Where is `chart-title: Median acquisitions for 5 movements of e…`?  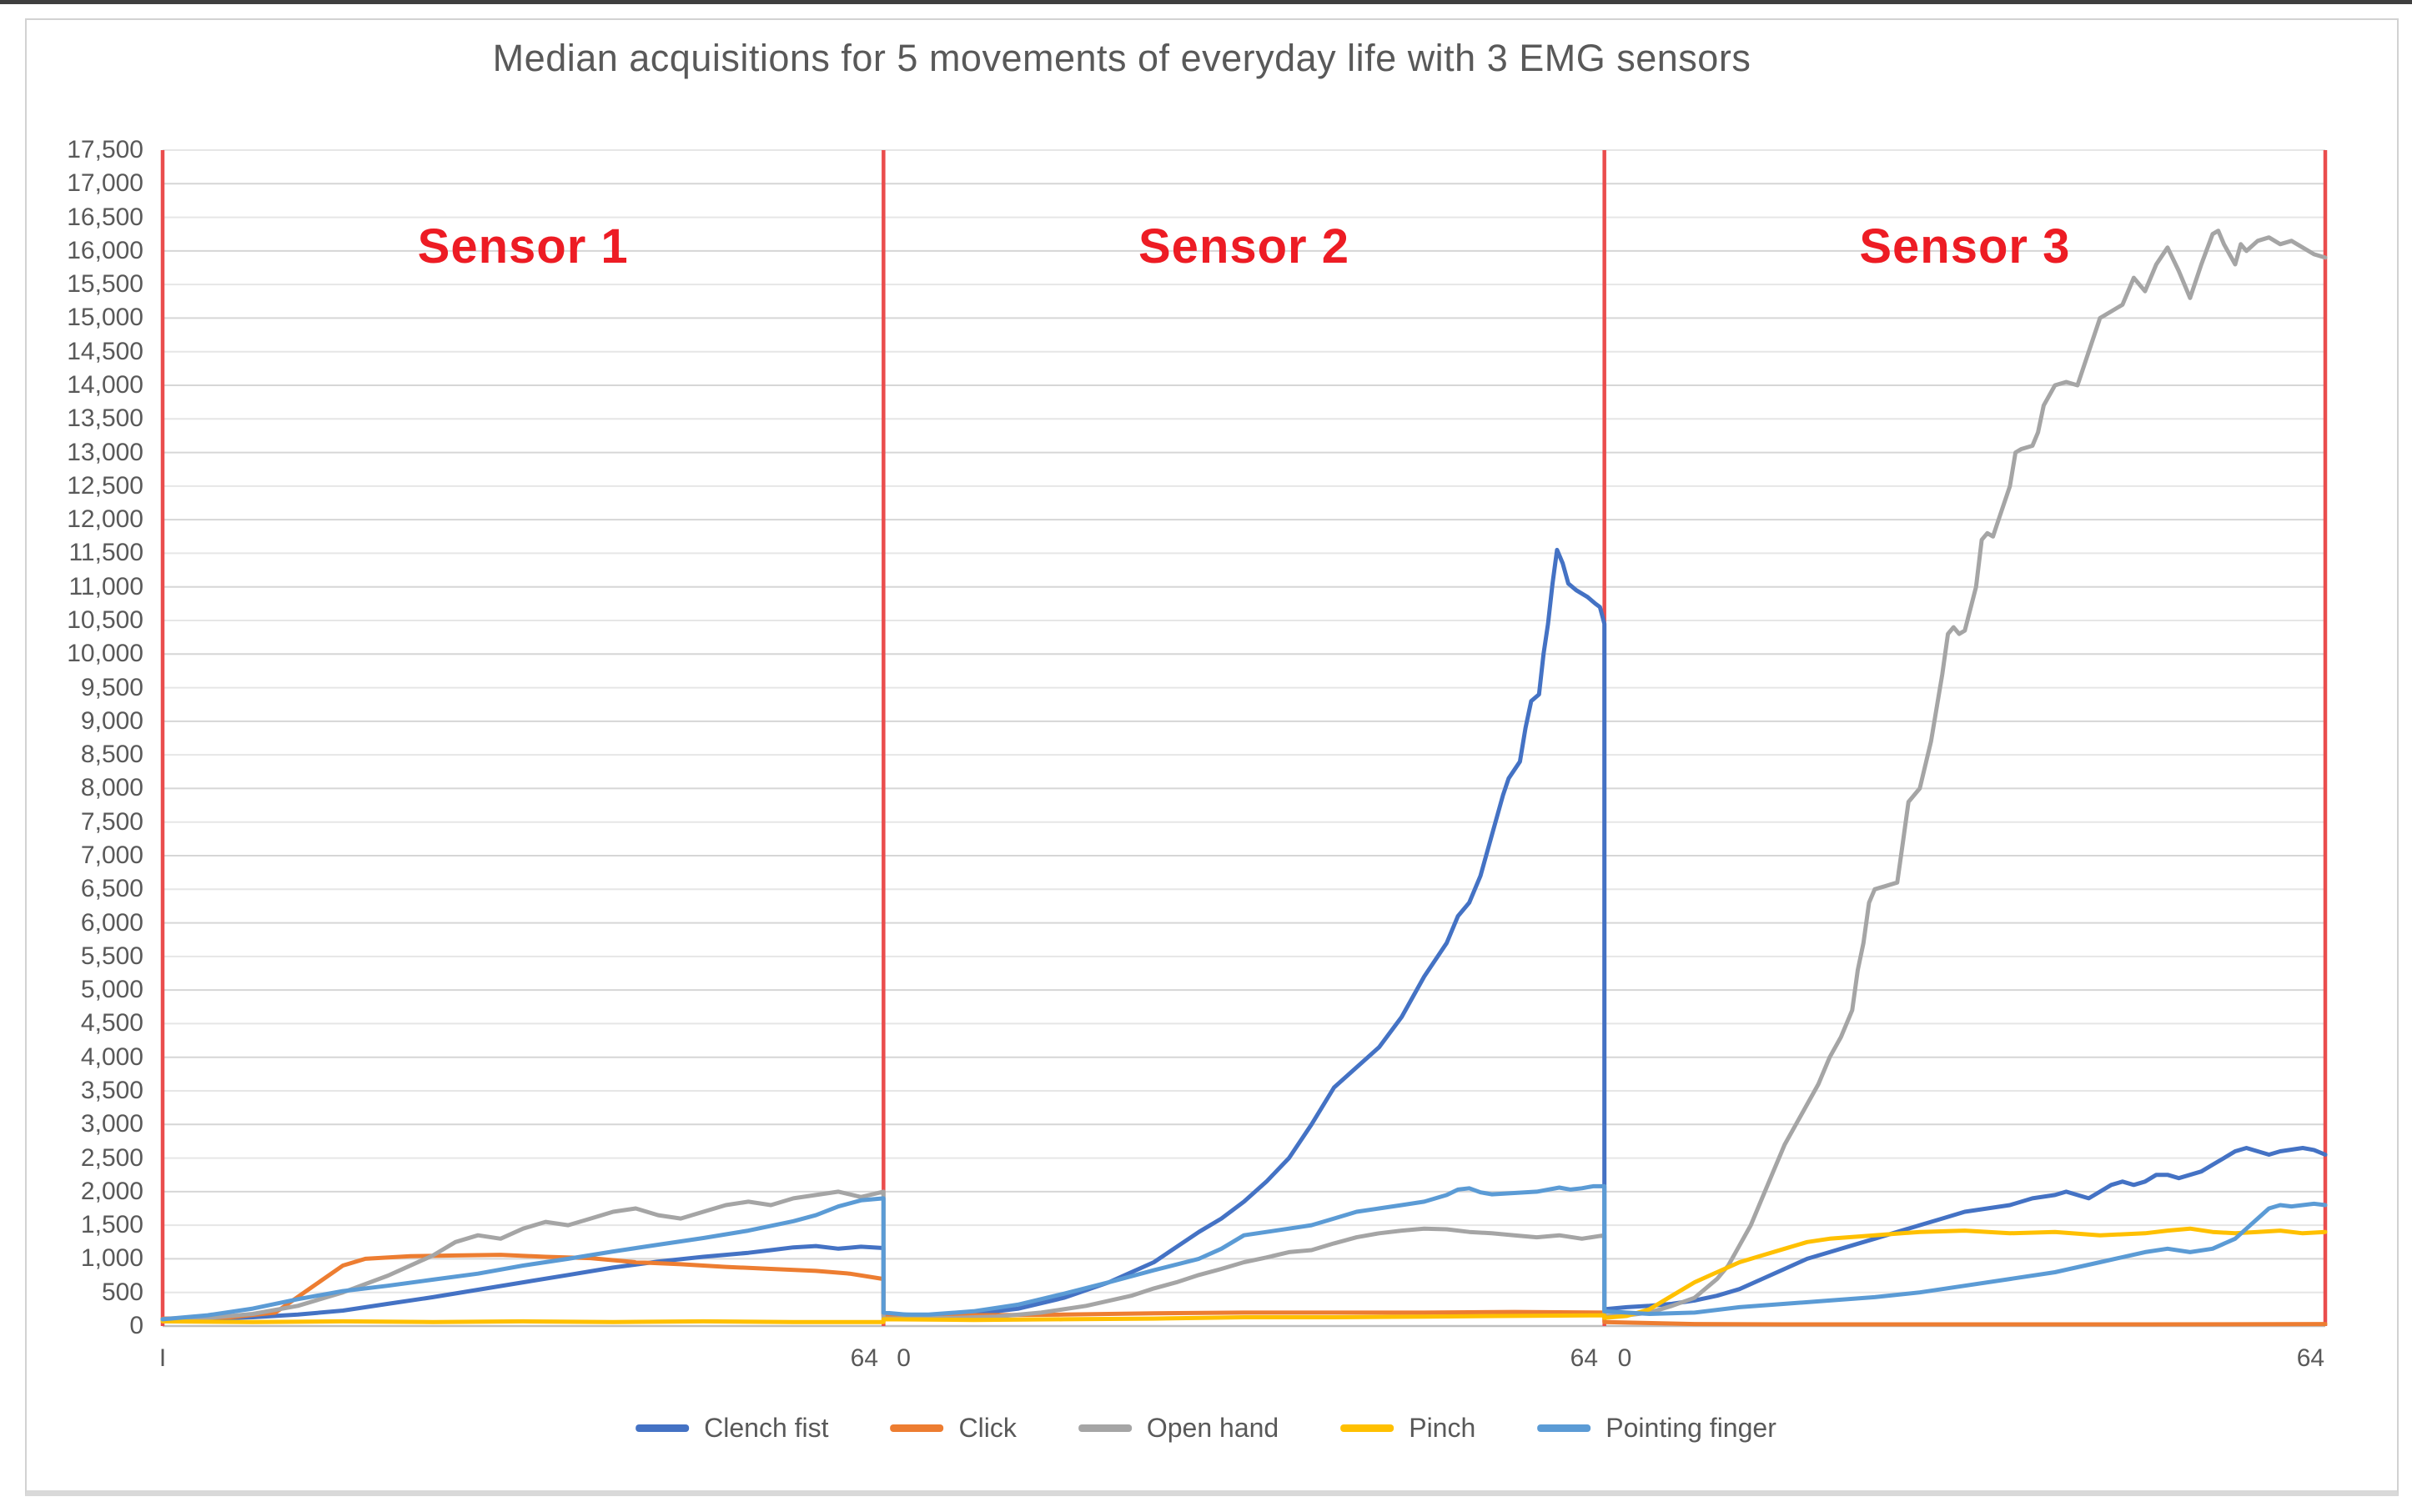 chart-title: Median acquisitions for 5 movements of e… is located at coordinates (1121, 58).